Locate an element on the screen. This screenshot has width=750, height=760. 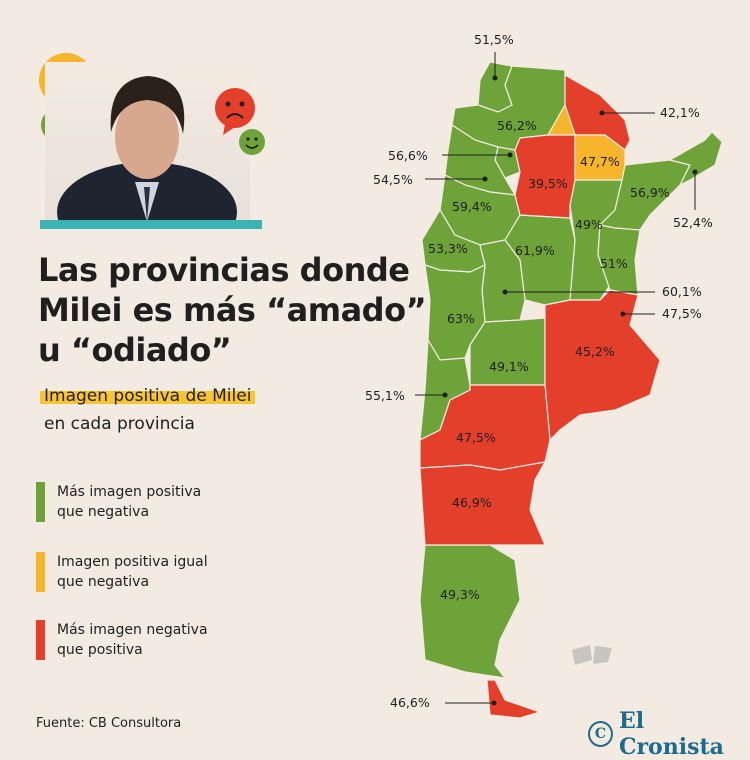
label-misiones: 52,4% is located at coordinates (693, 222).